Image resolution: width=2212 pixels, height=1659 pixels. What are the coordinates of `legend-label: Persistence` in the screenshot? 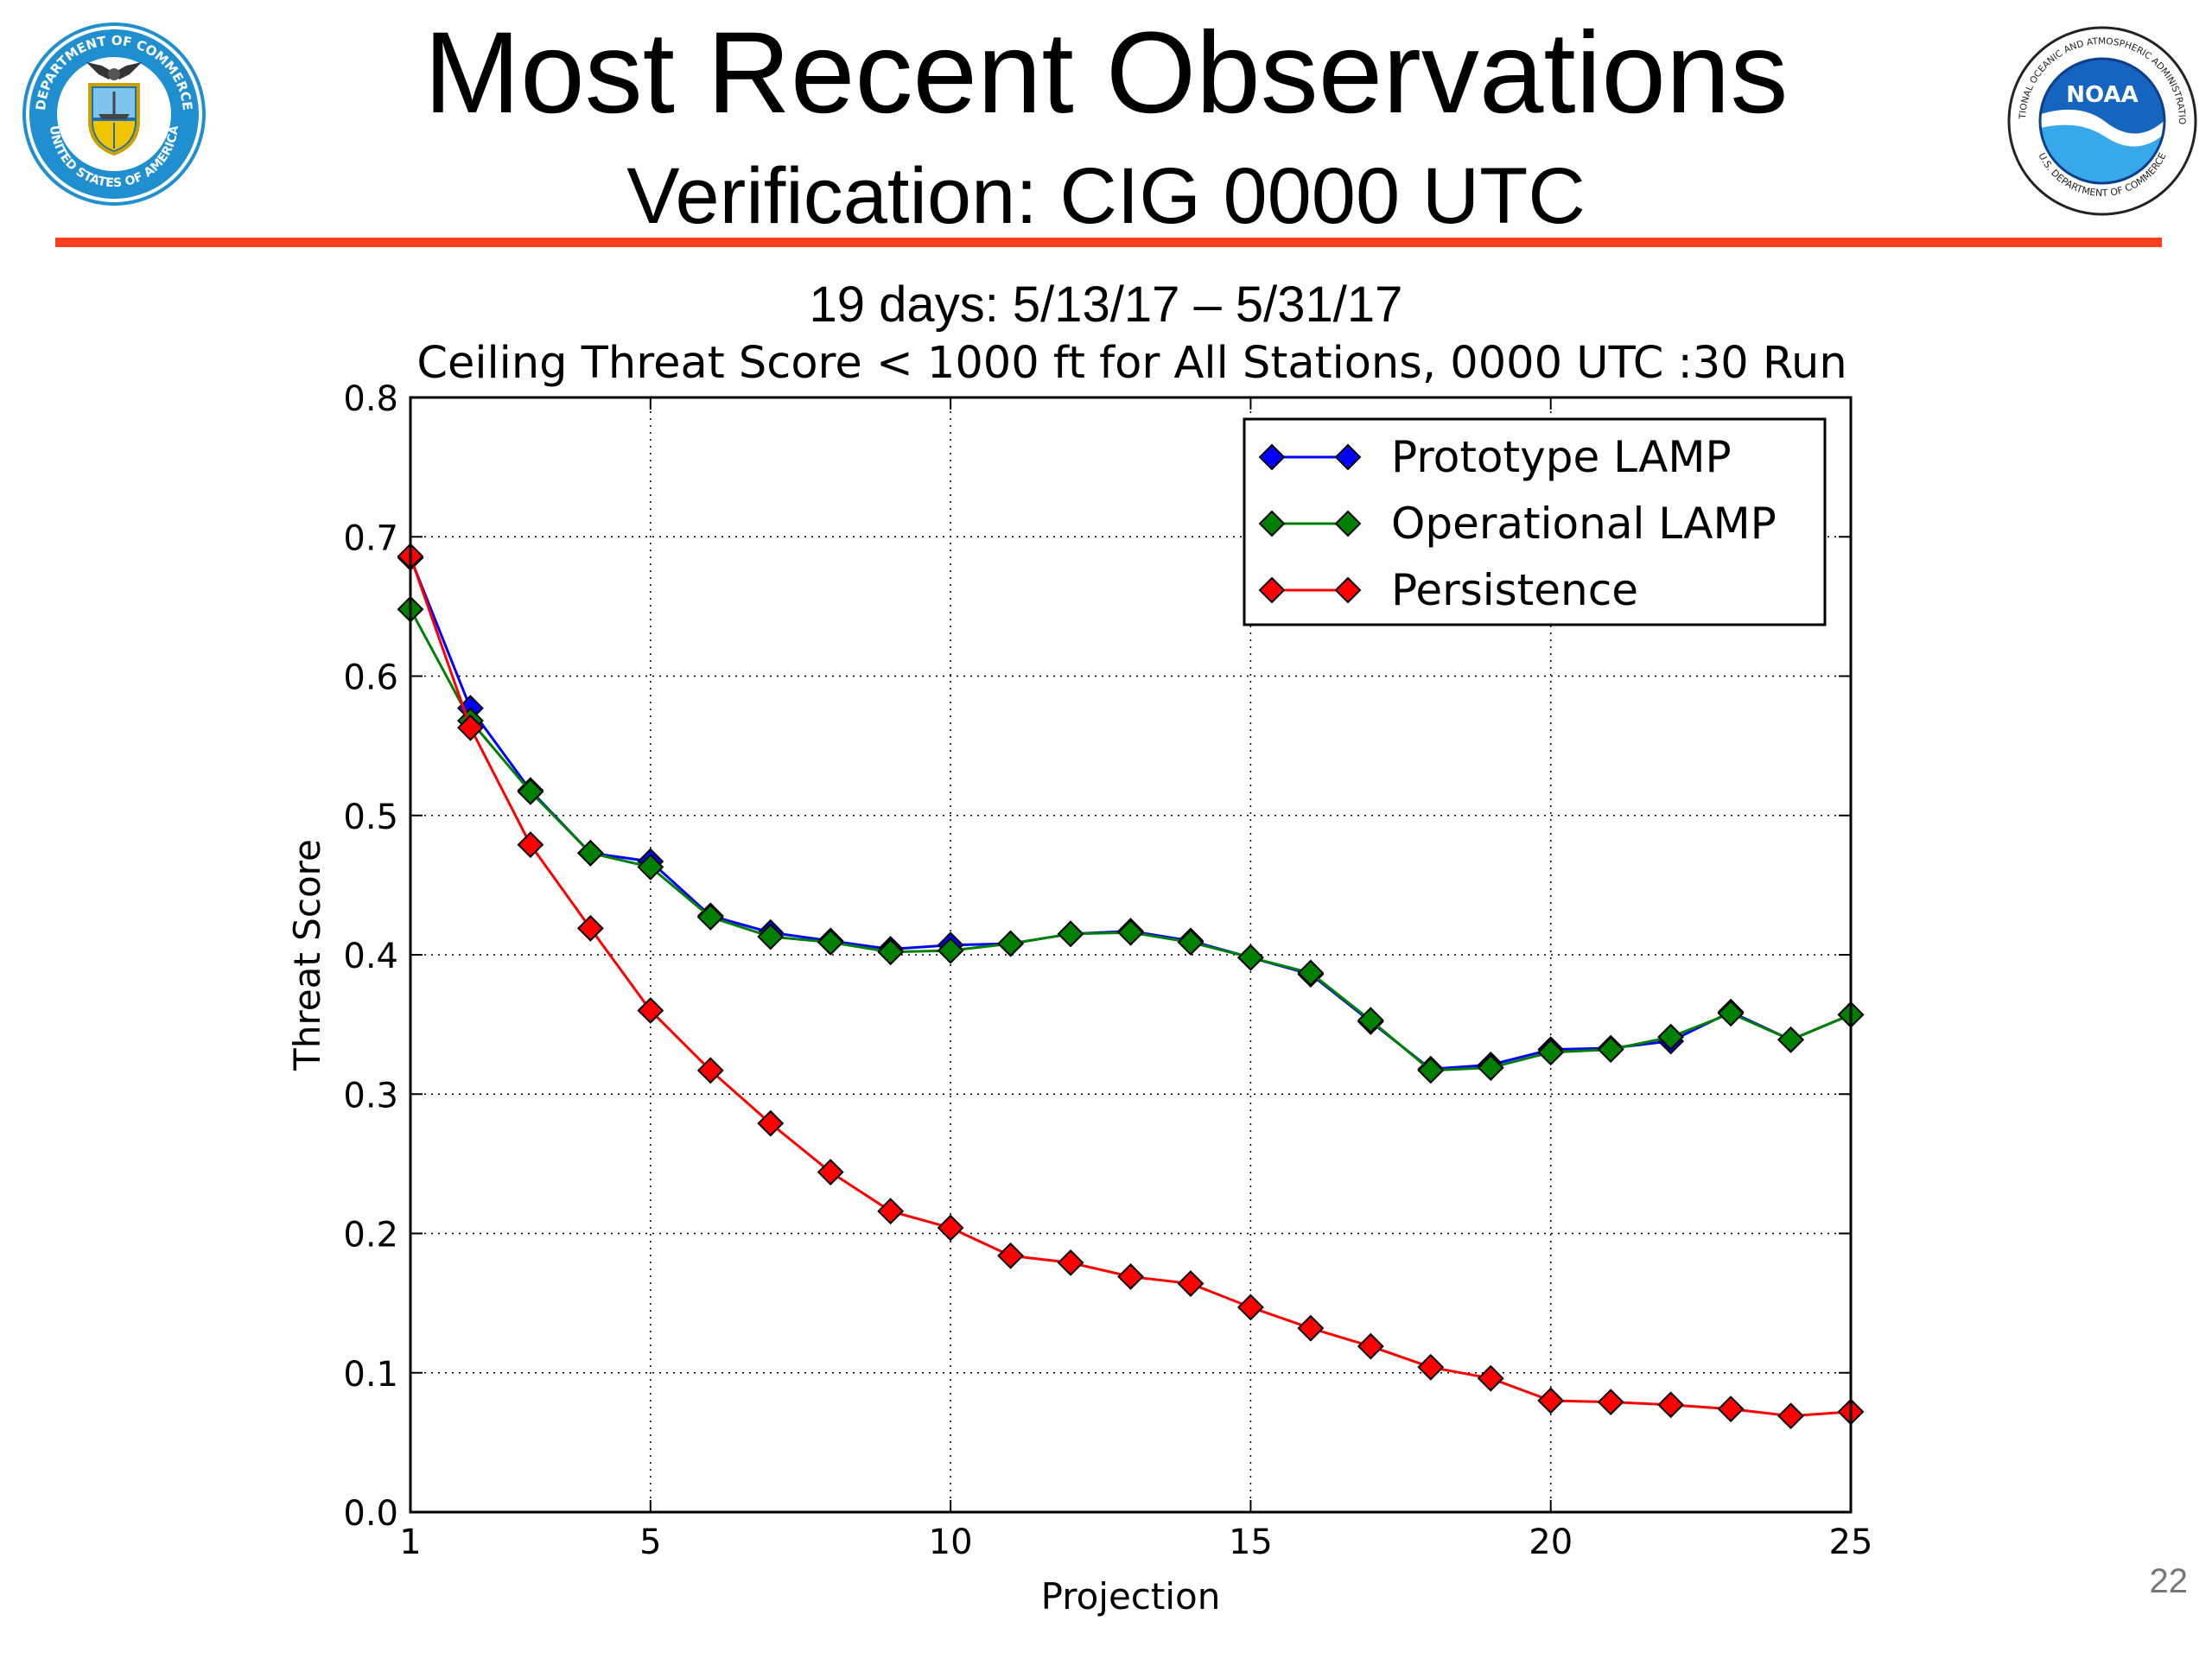 It's located at (1514, 590).